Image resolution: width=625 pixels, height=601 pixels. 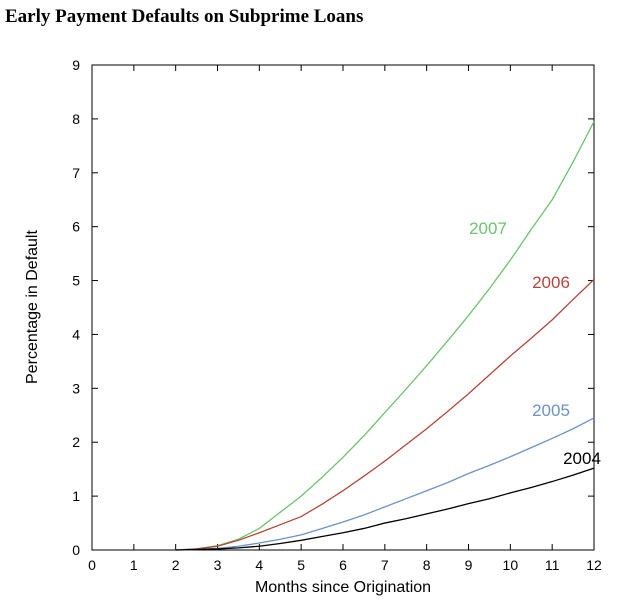 What do you see at coordinates (76, 550) in the screenshot?
I see `y-tick-label: 0` at bounding box center [76, 550].